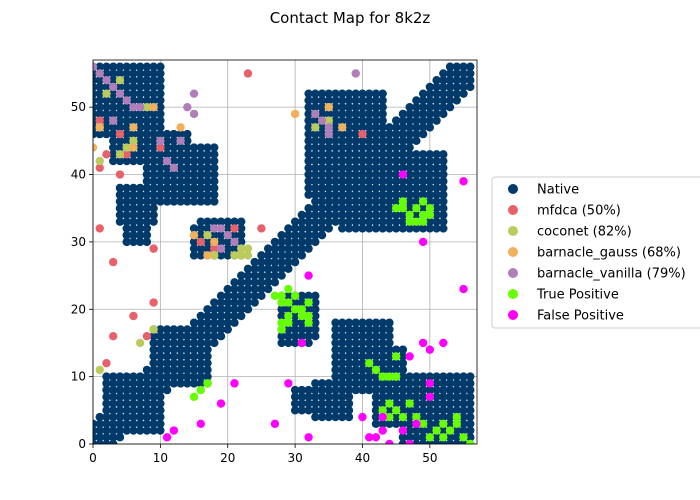 The height and width of the screenshot is (500, 700). I want to click on coconet-82-point, so click(120, 80).